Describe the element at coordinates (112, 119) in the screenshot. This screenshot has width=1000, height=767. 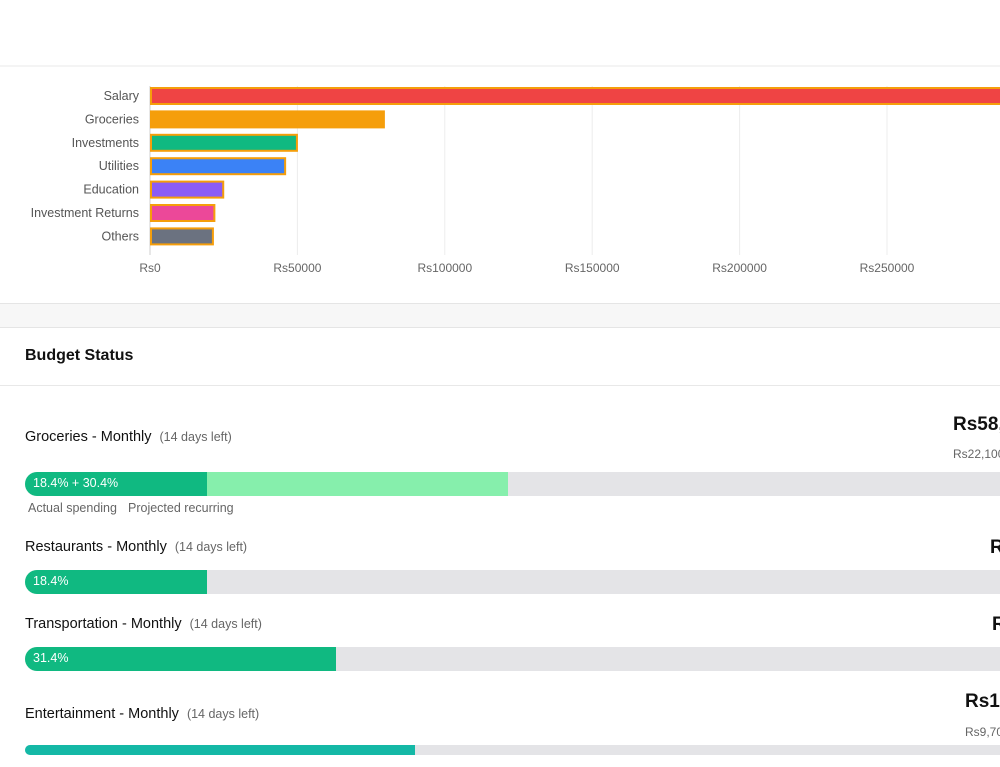
I see `category-label: Groceries` at that location.